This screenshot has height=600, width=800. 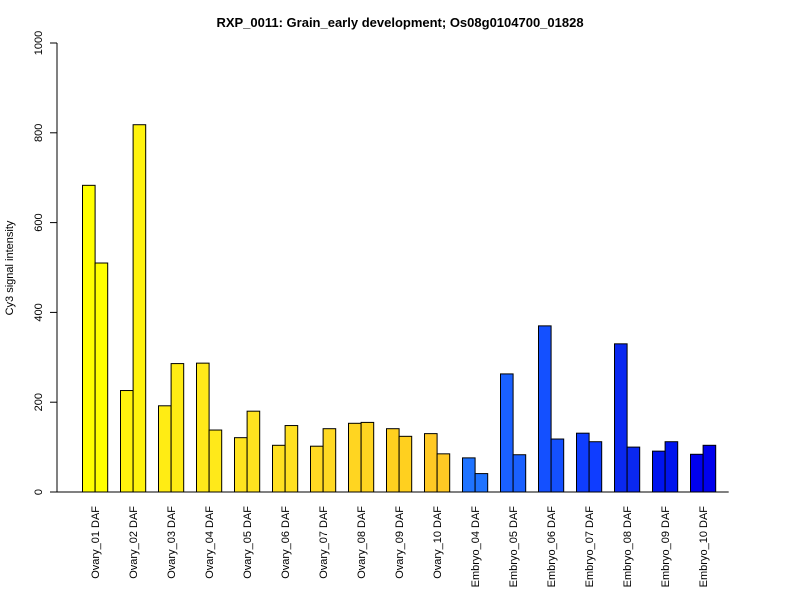 What do you see at coordinates (172, 542) in the screenshot?
I see `x-tick-label: Ovary_03 DAF` at bounding box center [172, 542].